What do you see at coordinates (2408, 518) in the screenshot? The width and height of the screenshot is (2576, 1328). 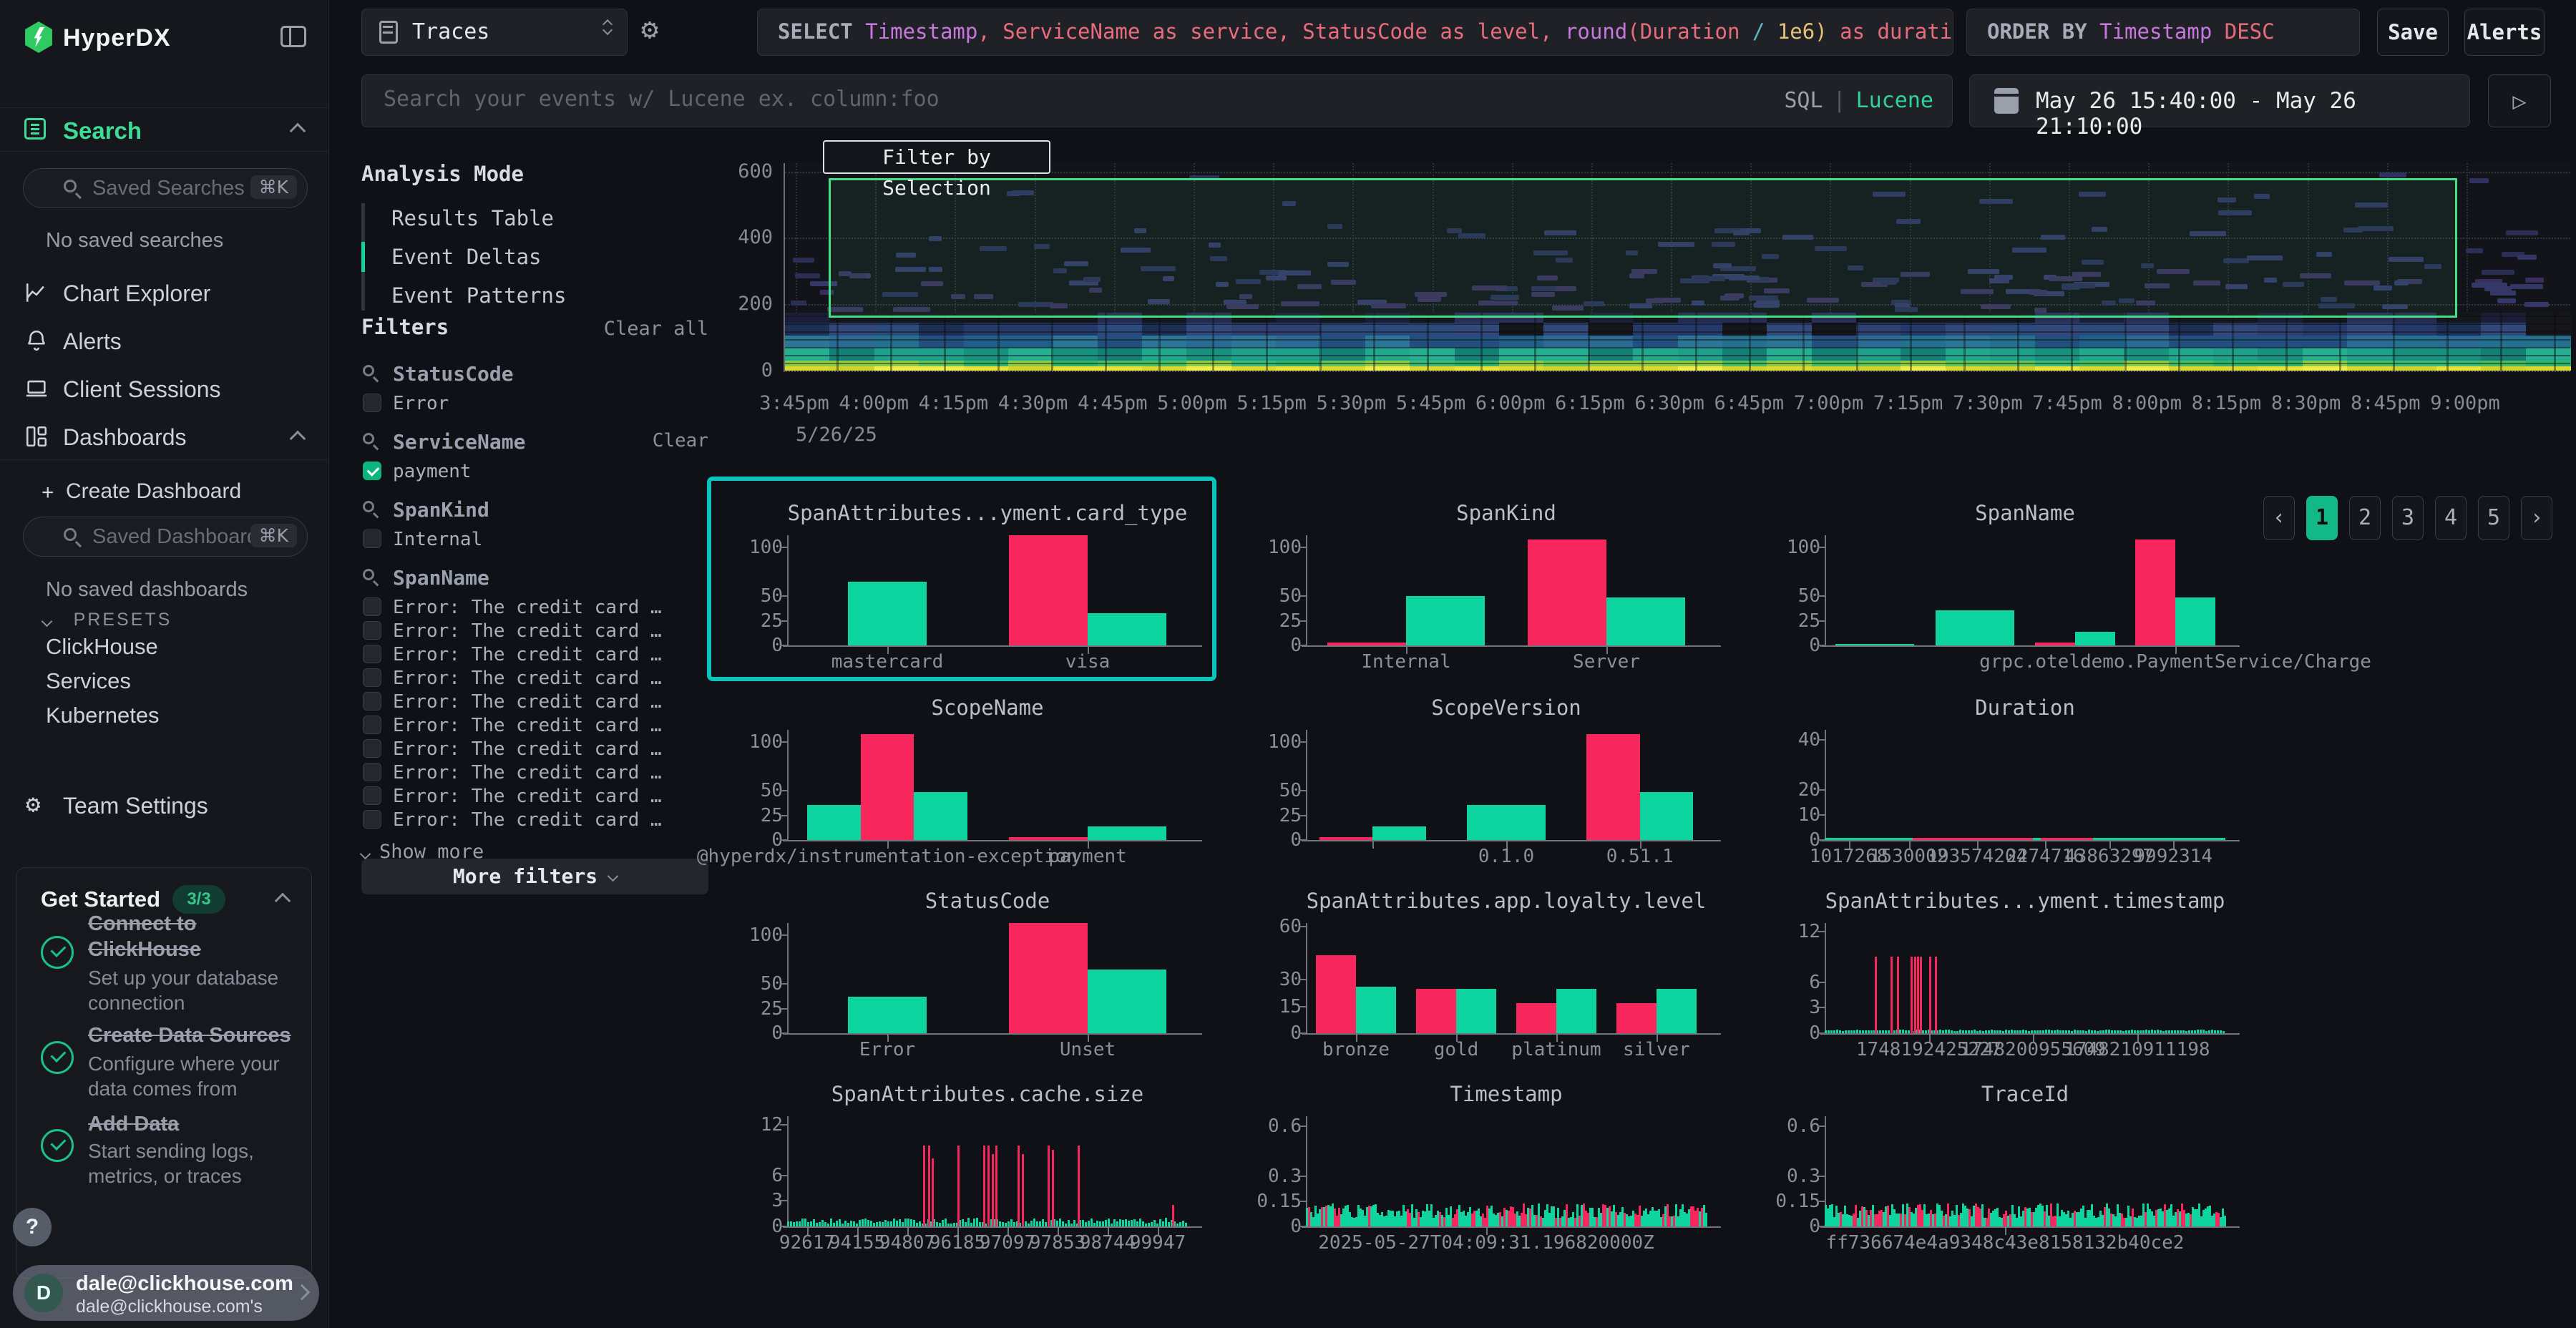 I see `pagination-page-3: 3` at bounding box center [2408, 518].